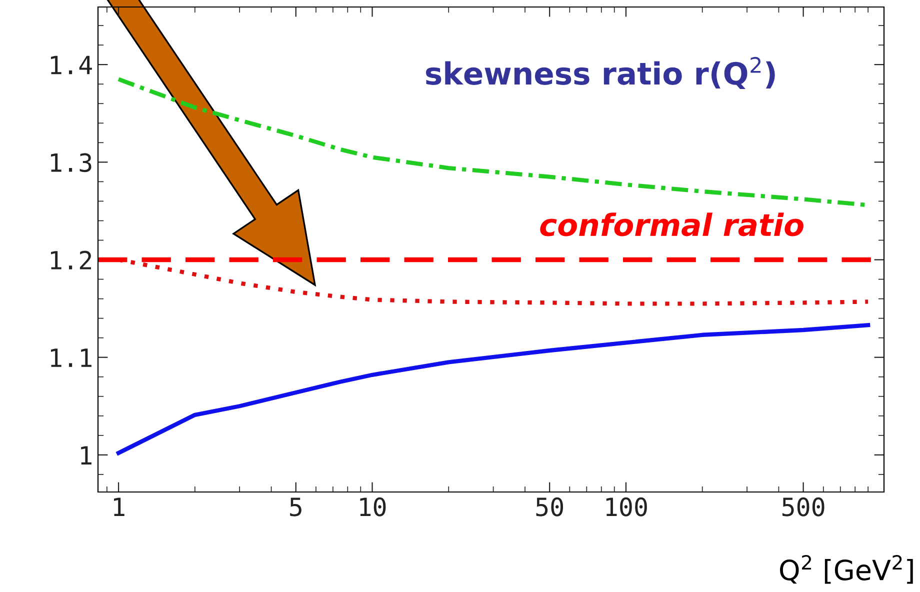 The image size is (920, 592). Describe the element at coordinates (119, 507) in the screenshot. I see `x-tick-label: 1` at that location.